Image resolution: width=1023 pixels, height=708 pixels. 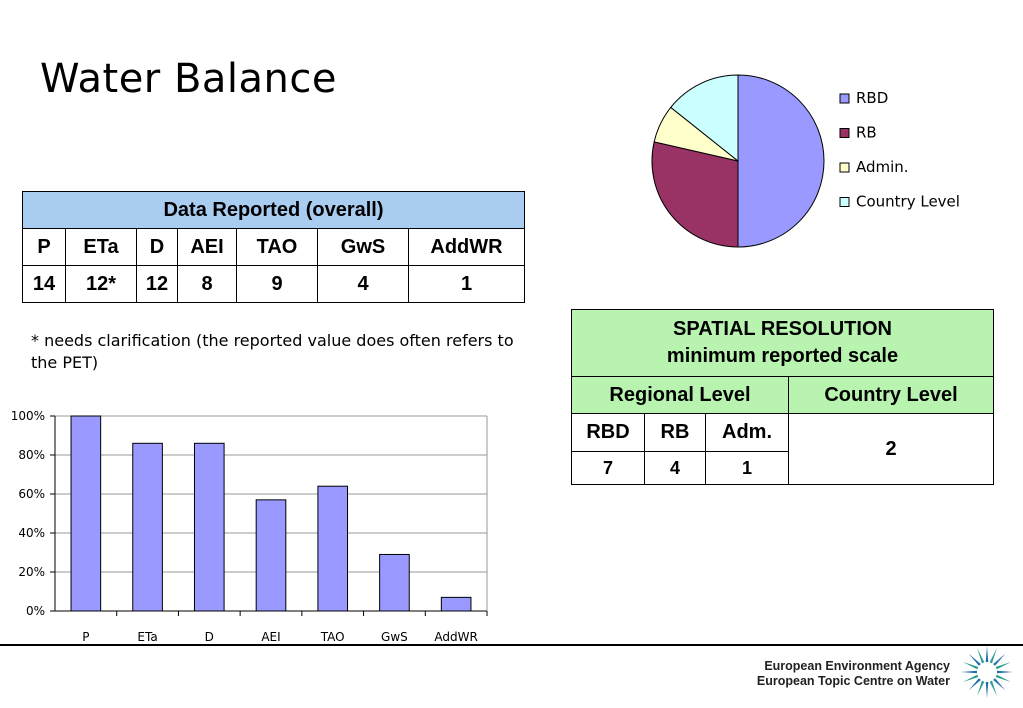 What do you see at coordinates (747, 432) in the screenshot?
I see `column-header: Adm.` at bounding box center [747, 432].